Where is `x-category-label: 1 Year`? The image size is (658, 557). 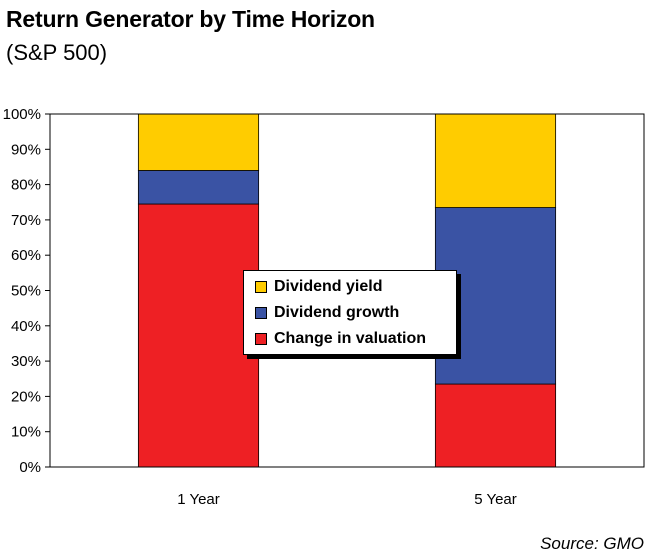 x-category-label: 1 Year is located at coordinates (198, 499).